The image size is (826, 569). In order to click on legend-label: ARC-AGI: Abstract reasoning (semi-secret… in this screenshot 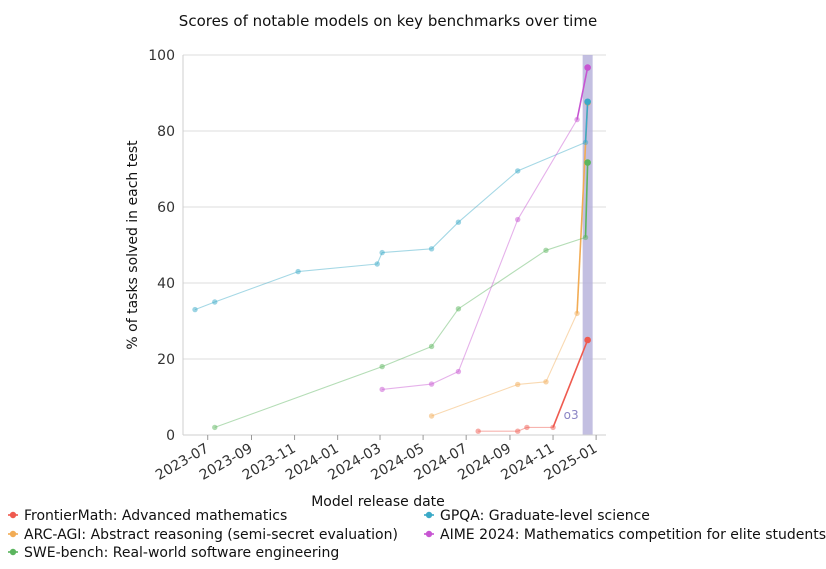, I will do `click(211, 535)`.